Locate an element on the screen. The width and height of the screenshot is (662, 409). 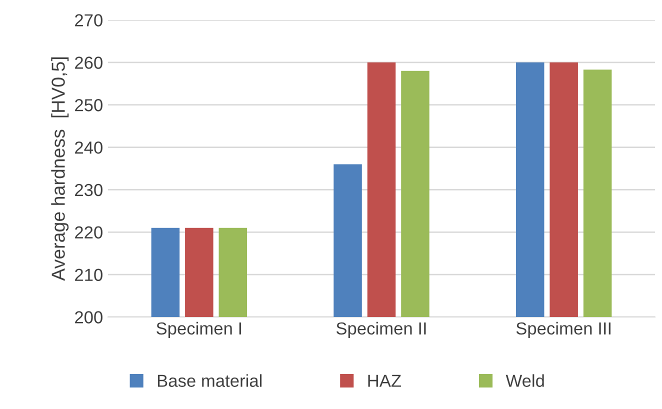
y-tick-label: 240 is located at coordinates (88, 147).